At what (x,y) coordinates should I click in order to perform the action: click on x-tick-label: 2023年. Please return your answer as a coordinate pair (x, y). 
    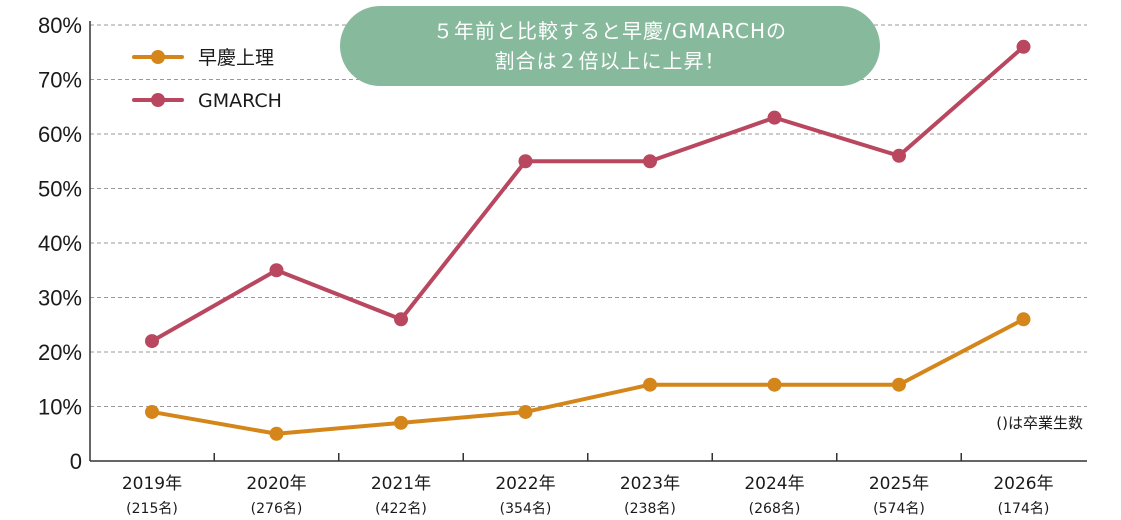
    Looking at the image, I should click on (650, 484).